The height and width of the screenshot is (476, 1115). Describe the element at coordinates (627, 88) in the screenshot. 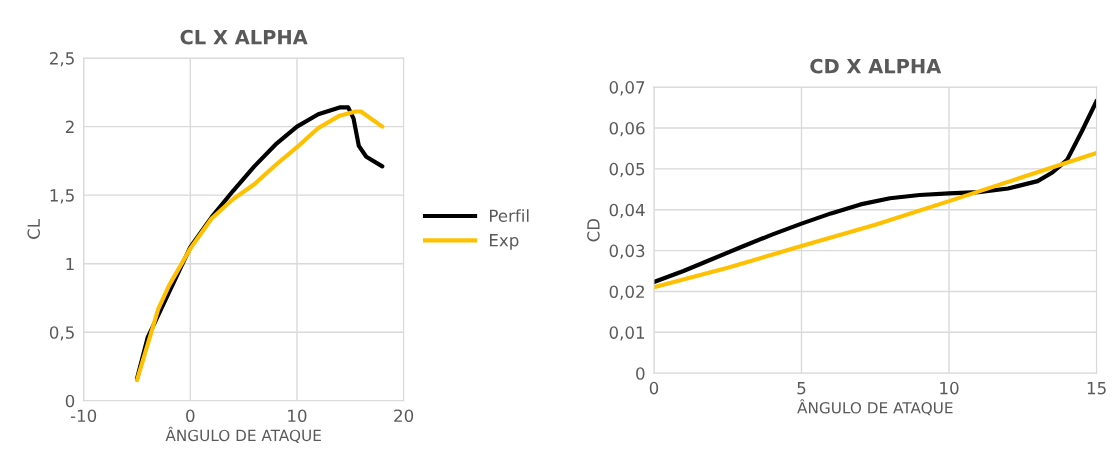

I see `y-tick-label: 0,07` at that location.